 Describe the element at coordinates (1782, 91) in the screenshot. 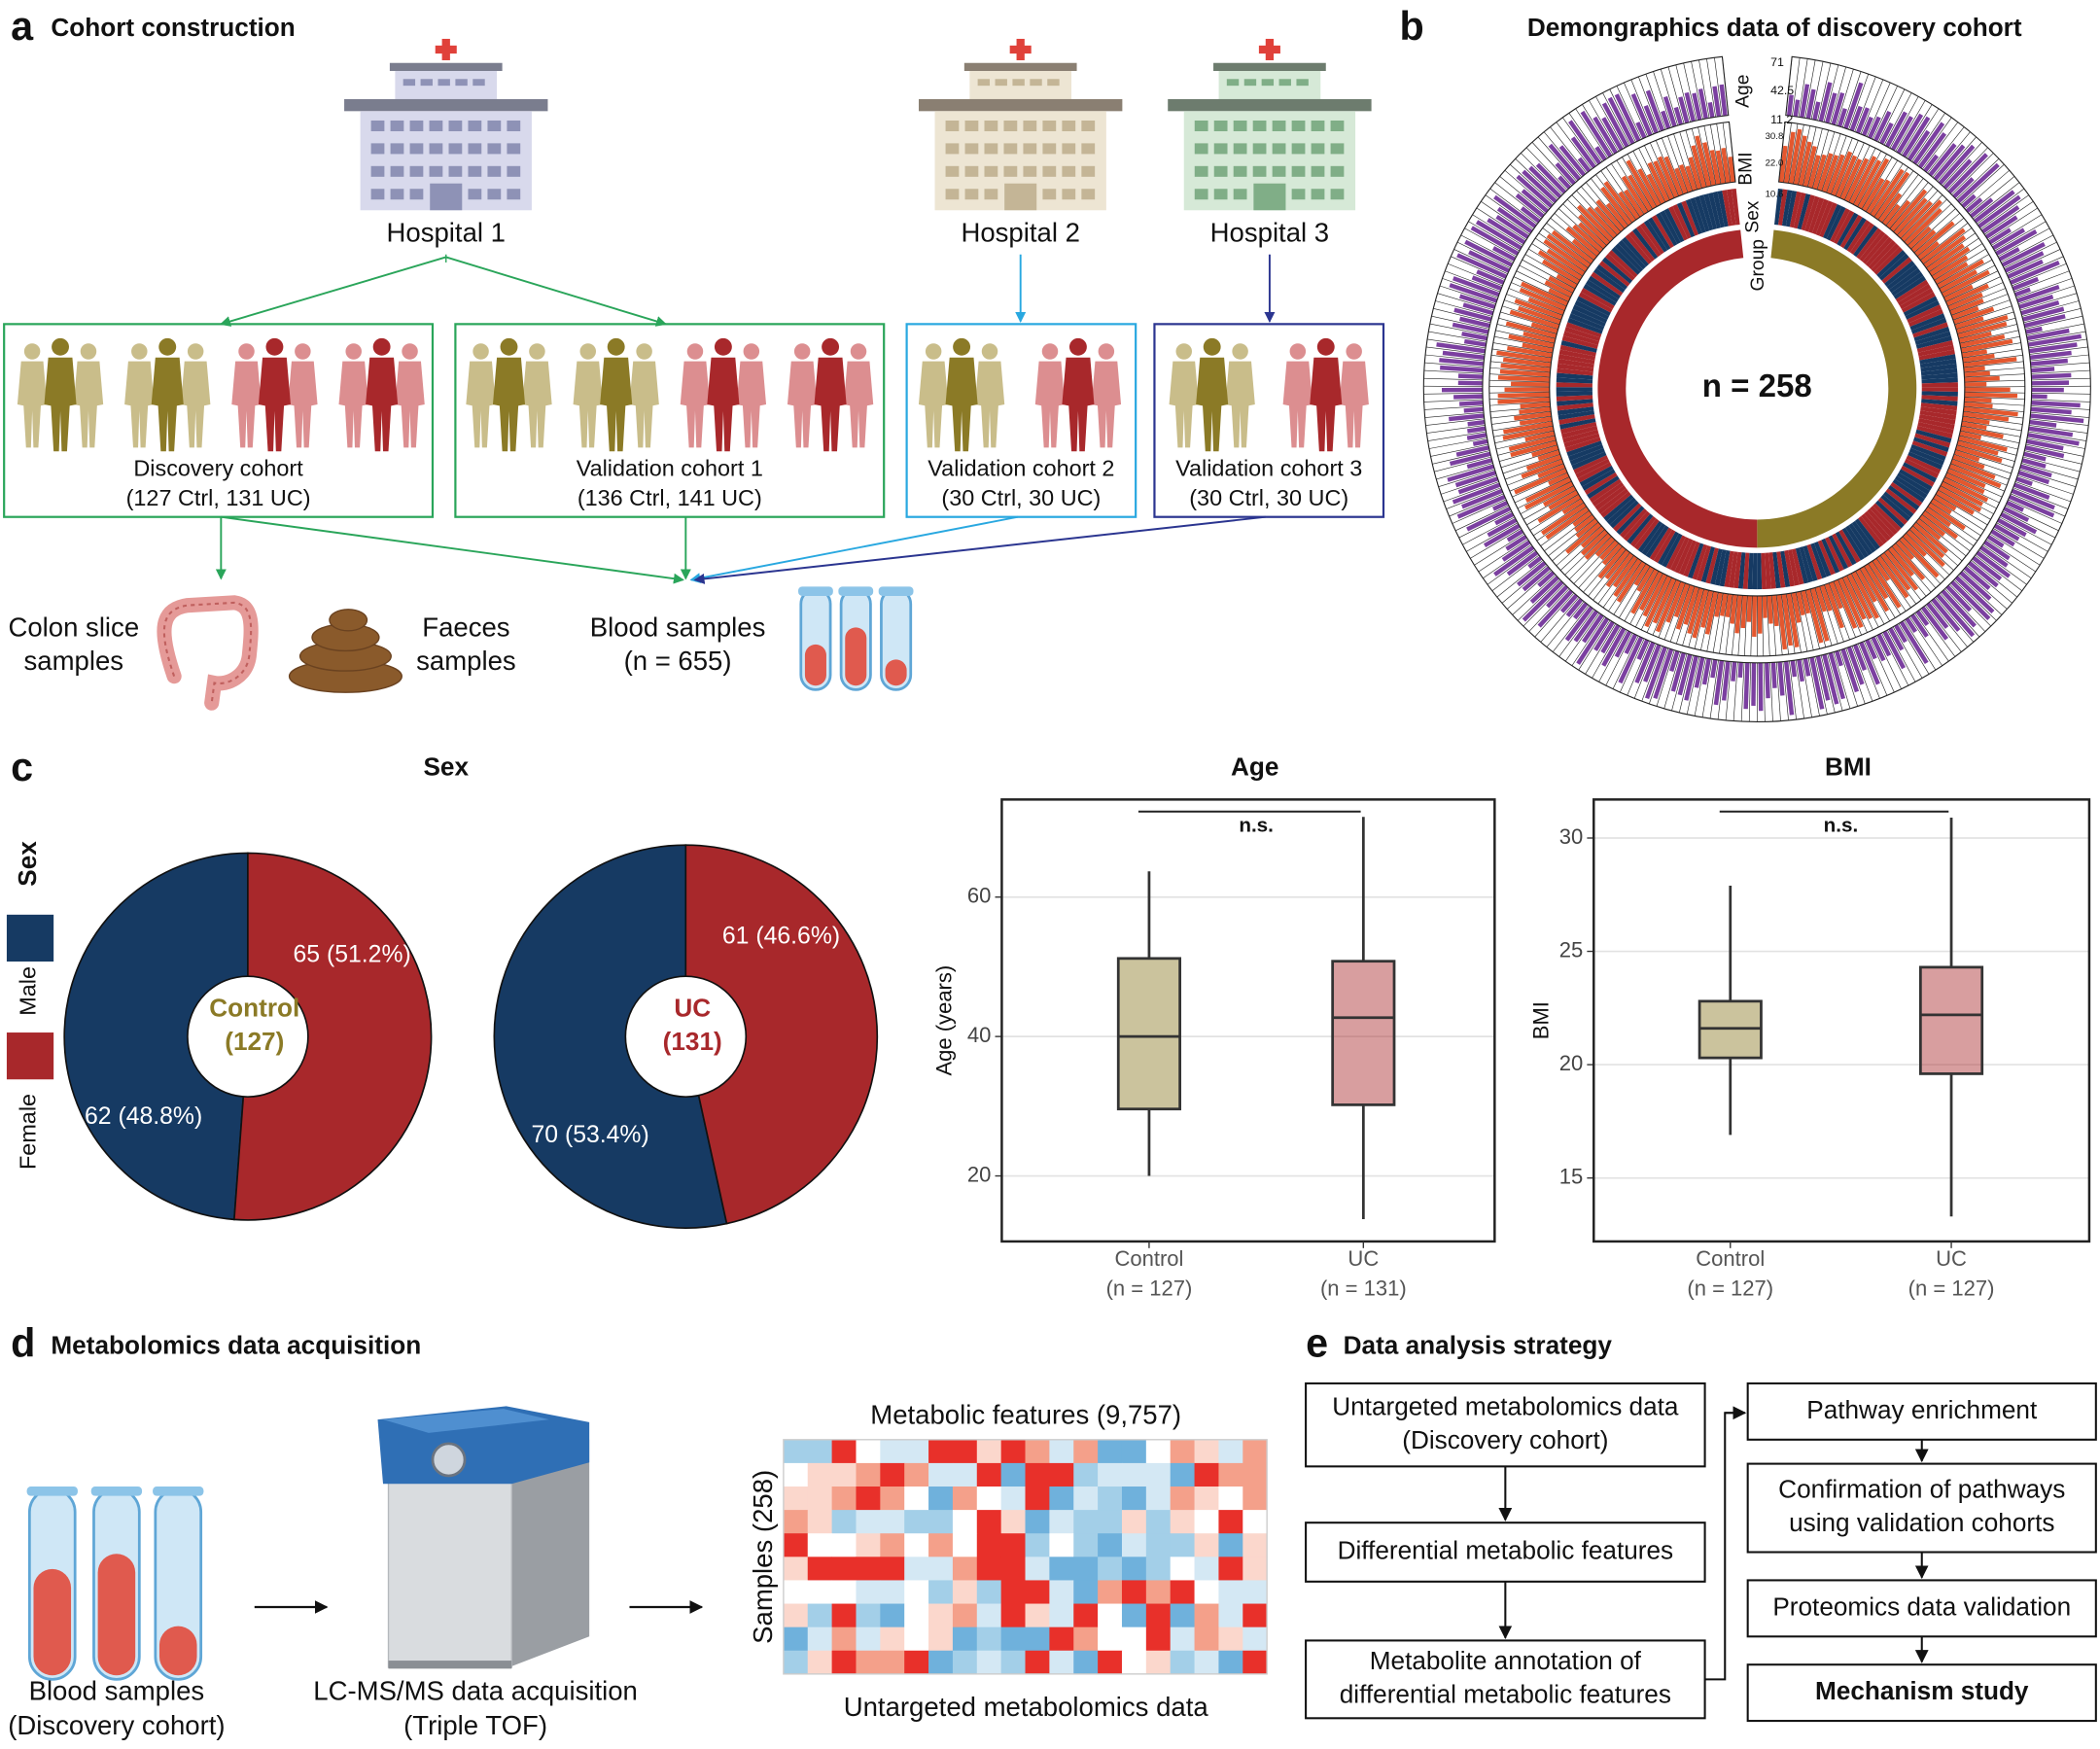

I see `track-tick: 42.5` at that location.